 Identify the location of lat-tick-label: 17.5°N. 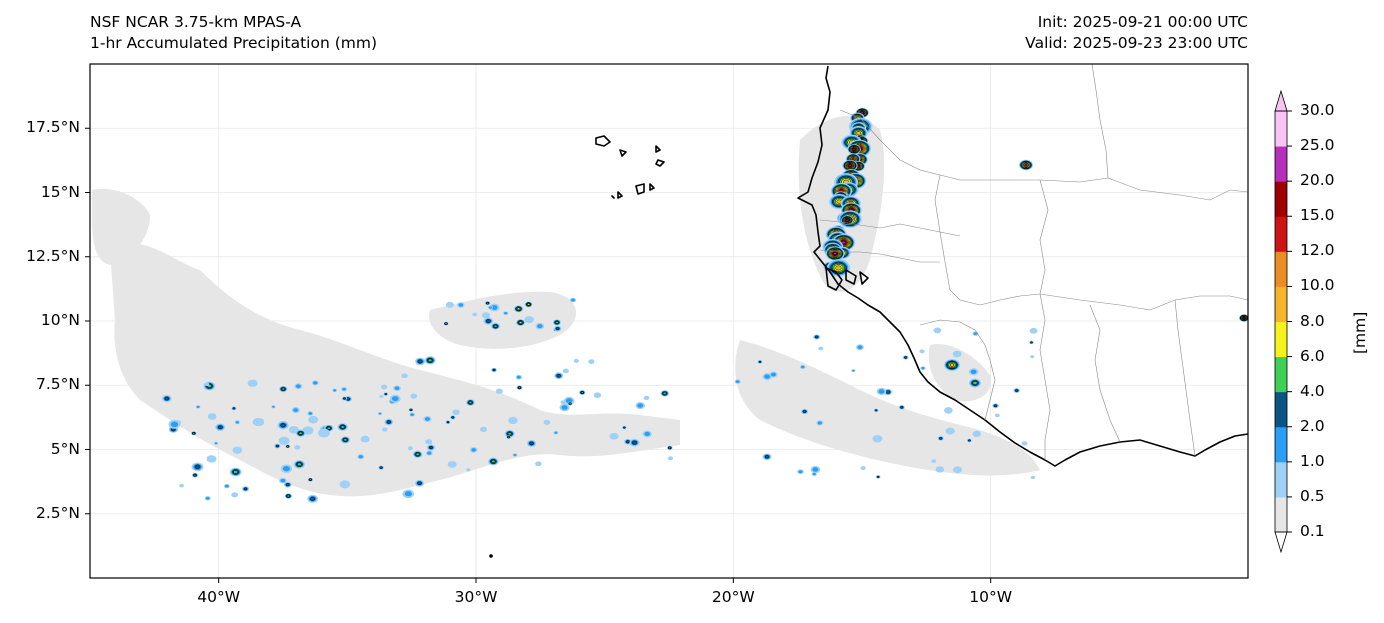
(53, 127).